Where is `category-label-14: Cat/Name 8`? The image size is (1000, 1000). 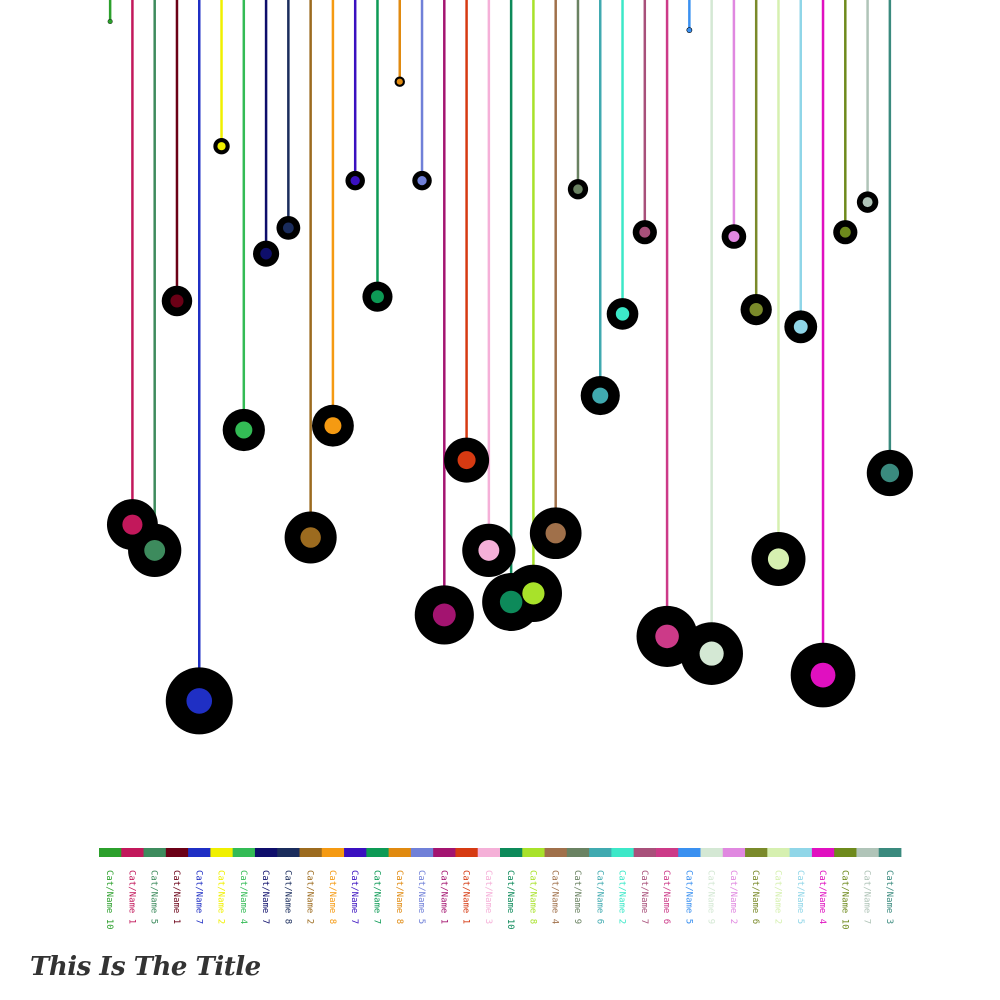 category-label-14: Cat/Name 8 is located at coordinates (399, 897).